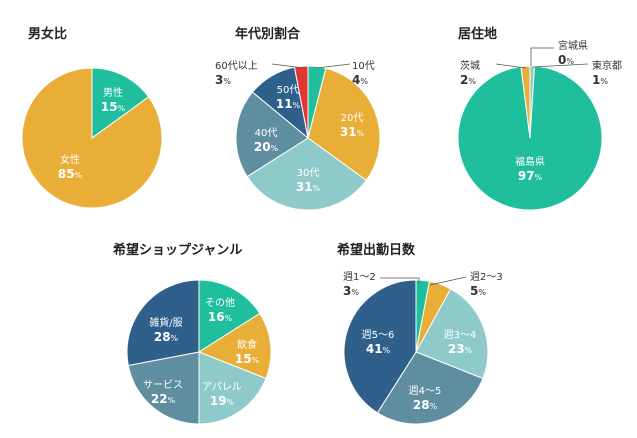 The height and width of the screenshot is (438, 637). Describe the element at coordinates (165, 322) in the screenshot. I see `slice-label: 雑貨/服` at that location.